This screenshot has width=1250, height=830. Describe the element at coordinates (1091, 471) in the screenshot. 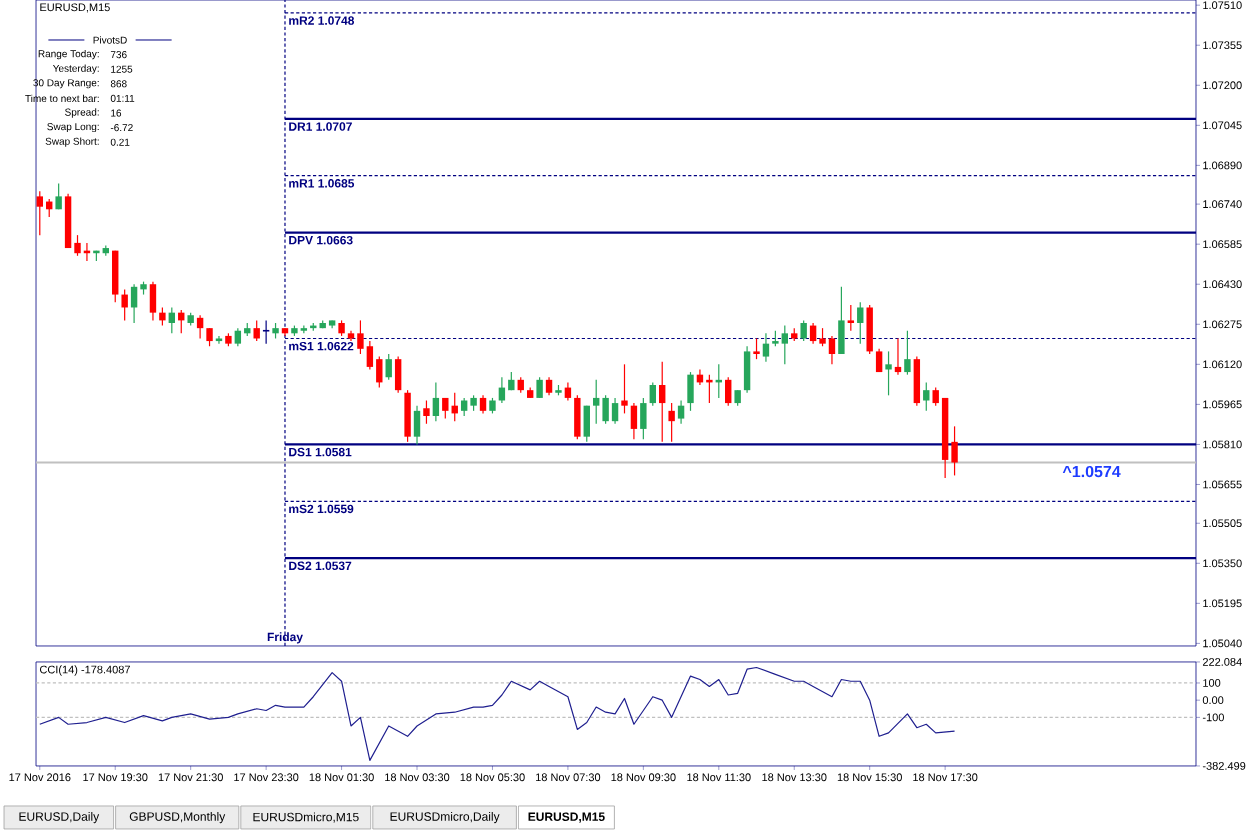

I see `annotation: ^1.0574` at that location.